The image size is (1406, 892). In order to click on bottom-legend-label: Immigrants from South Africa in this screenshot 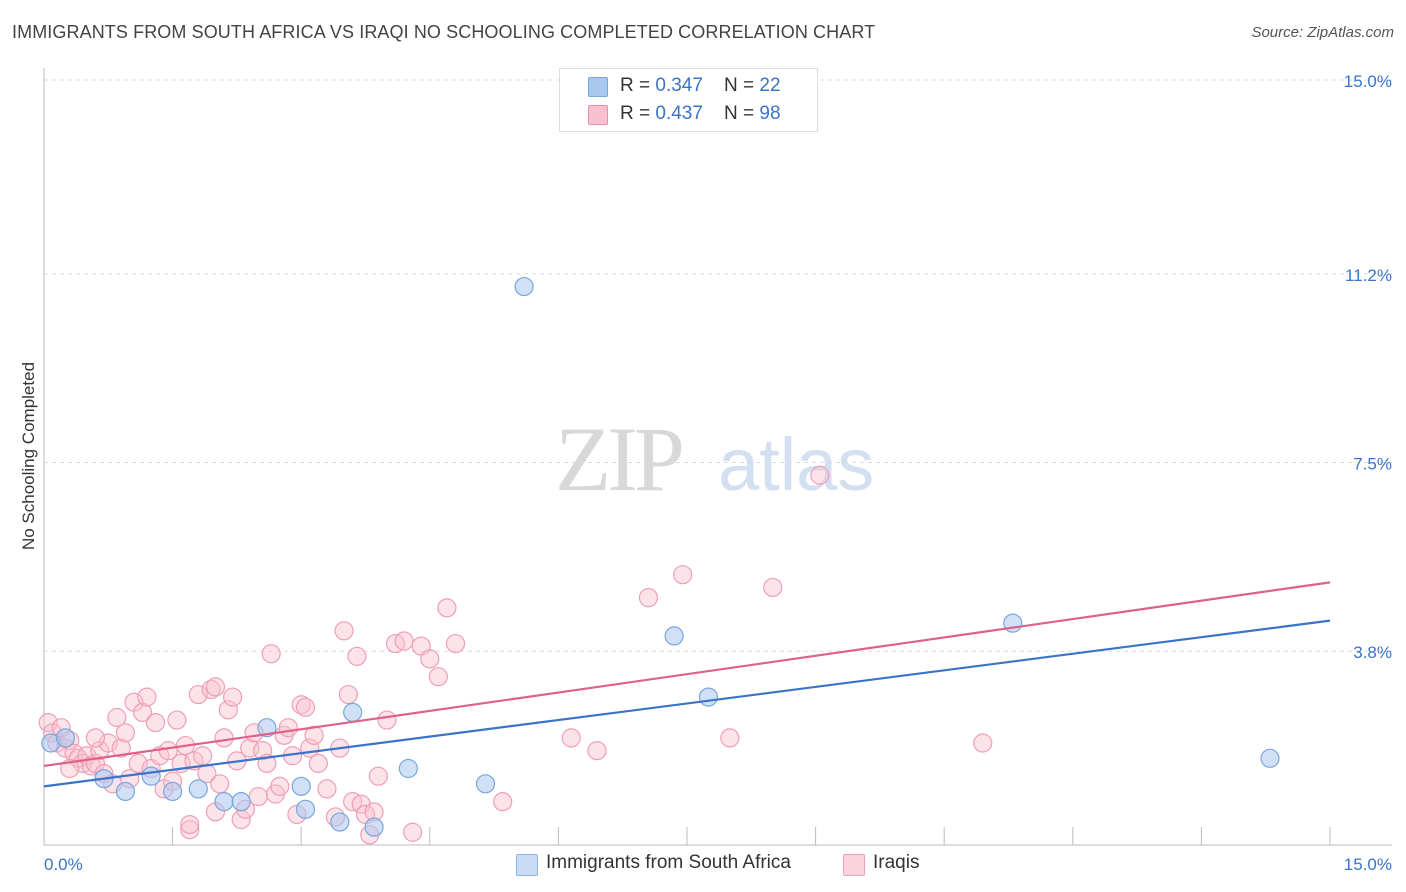, I will do `click(668, 862)`.